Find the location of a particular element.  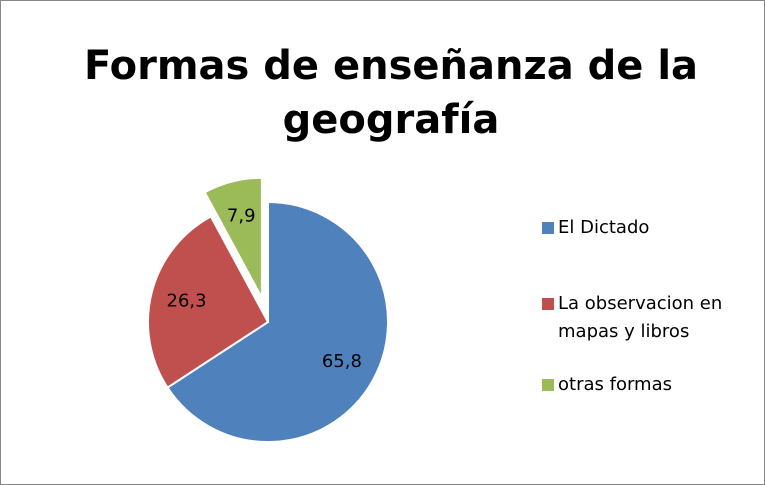

data-label: 65,8 is located at coordinates (342, 361).